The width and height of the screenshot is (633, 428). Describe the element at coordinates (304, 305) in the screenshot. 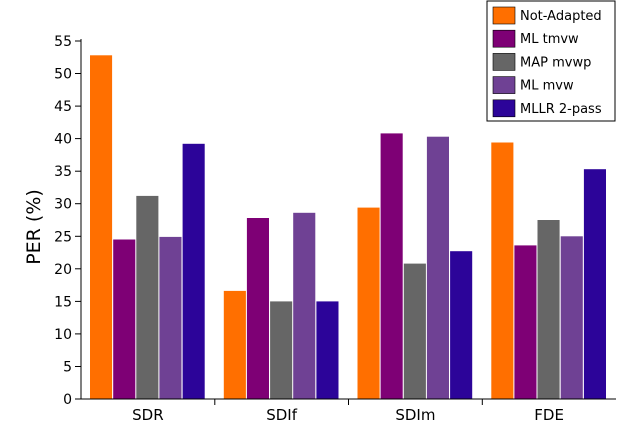

I see `bar-sdif-ml-mvw` at that location.